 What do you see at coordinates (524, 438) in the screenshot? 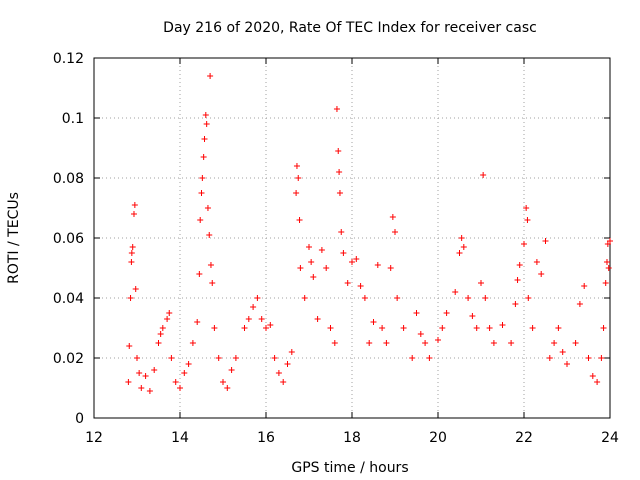
I see `x-tick-label: 22` at bounding box center [524, 438].